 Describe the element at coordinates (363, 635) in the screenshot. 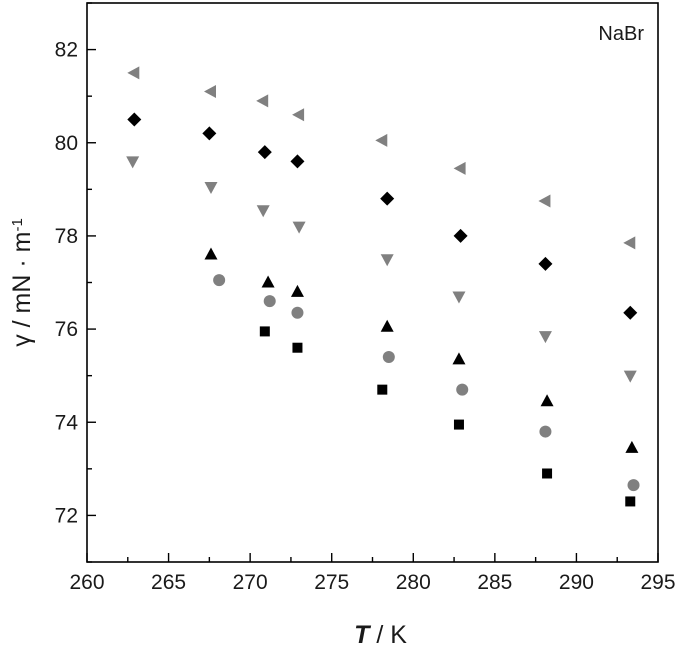

I see `x-axis-symbol: T` at that location.